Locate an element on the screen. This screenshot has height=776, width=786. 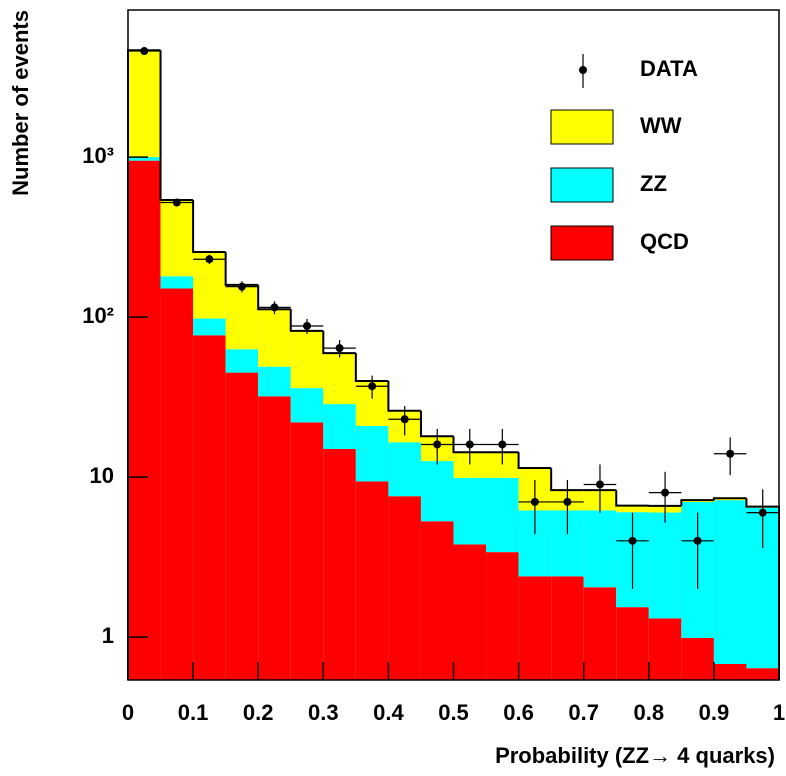
y-axis-title: Number of events is located at coordinates (20, 103).